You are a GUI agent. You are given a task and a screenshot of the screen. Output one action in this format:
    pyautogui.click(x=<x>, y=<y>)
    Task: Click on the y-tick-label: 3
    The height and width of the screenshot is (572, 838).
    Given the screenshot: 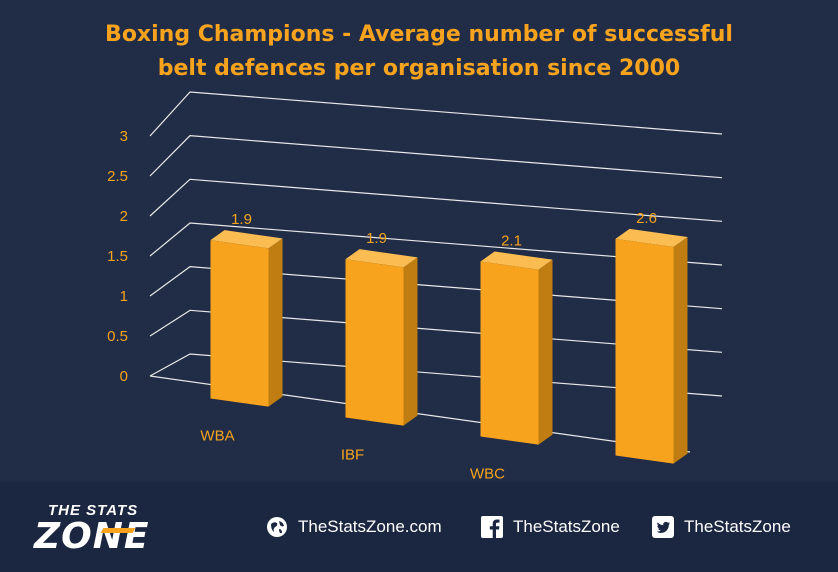 What is the action you would take?
    pyautogui.click(x=124, y=136)
    